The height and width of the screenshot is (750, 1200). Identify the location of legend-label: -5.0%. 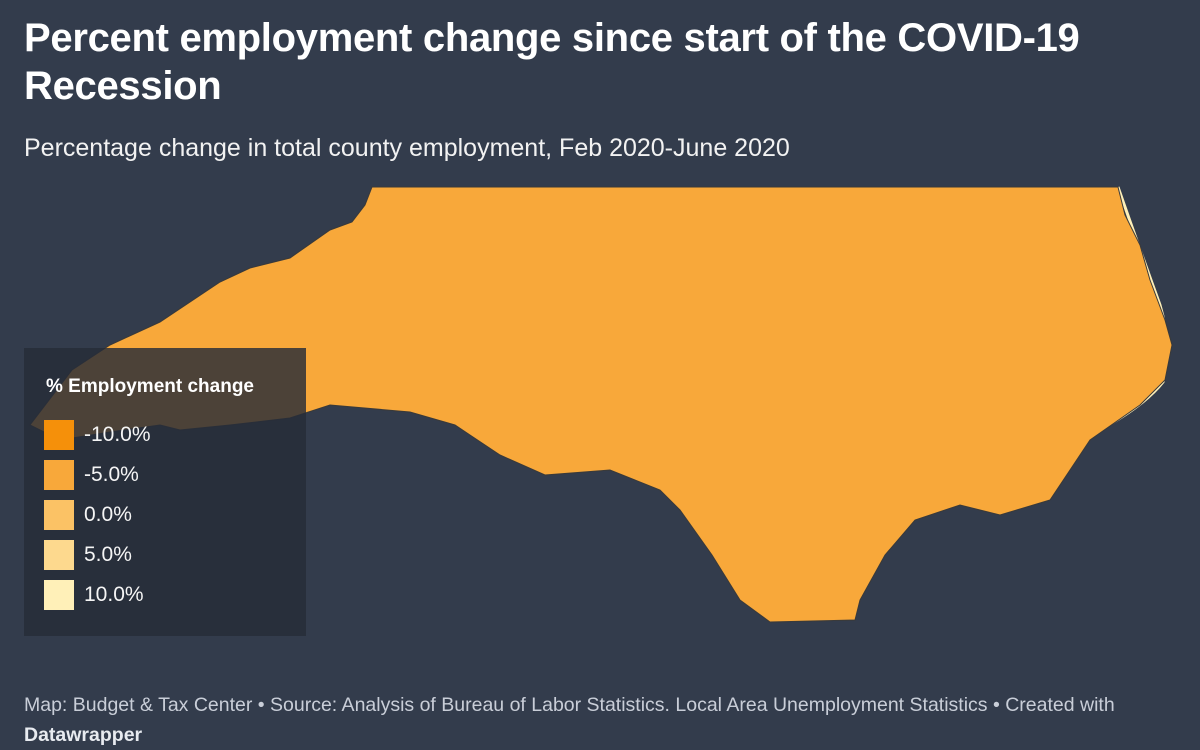
(111, 474).